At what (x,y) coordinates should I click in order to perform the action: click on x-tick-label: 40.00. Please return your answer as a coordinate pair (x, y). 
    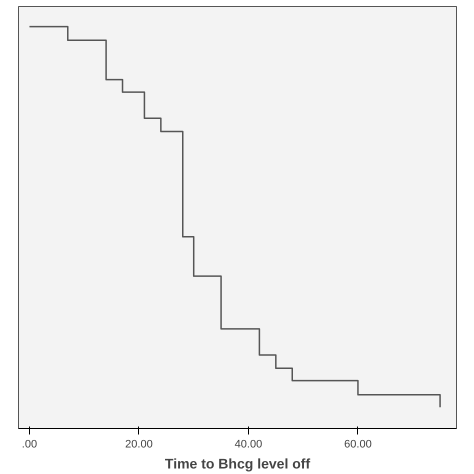
    Looking at the image, I should click on (248, 444).